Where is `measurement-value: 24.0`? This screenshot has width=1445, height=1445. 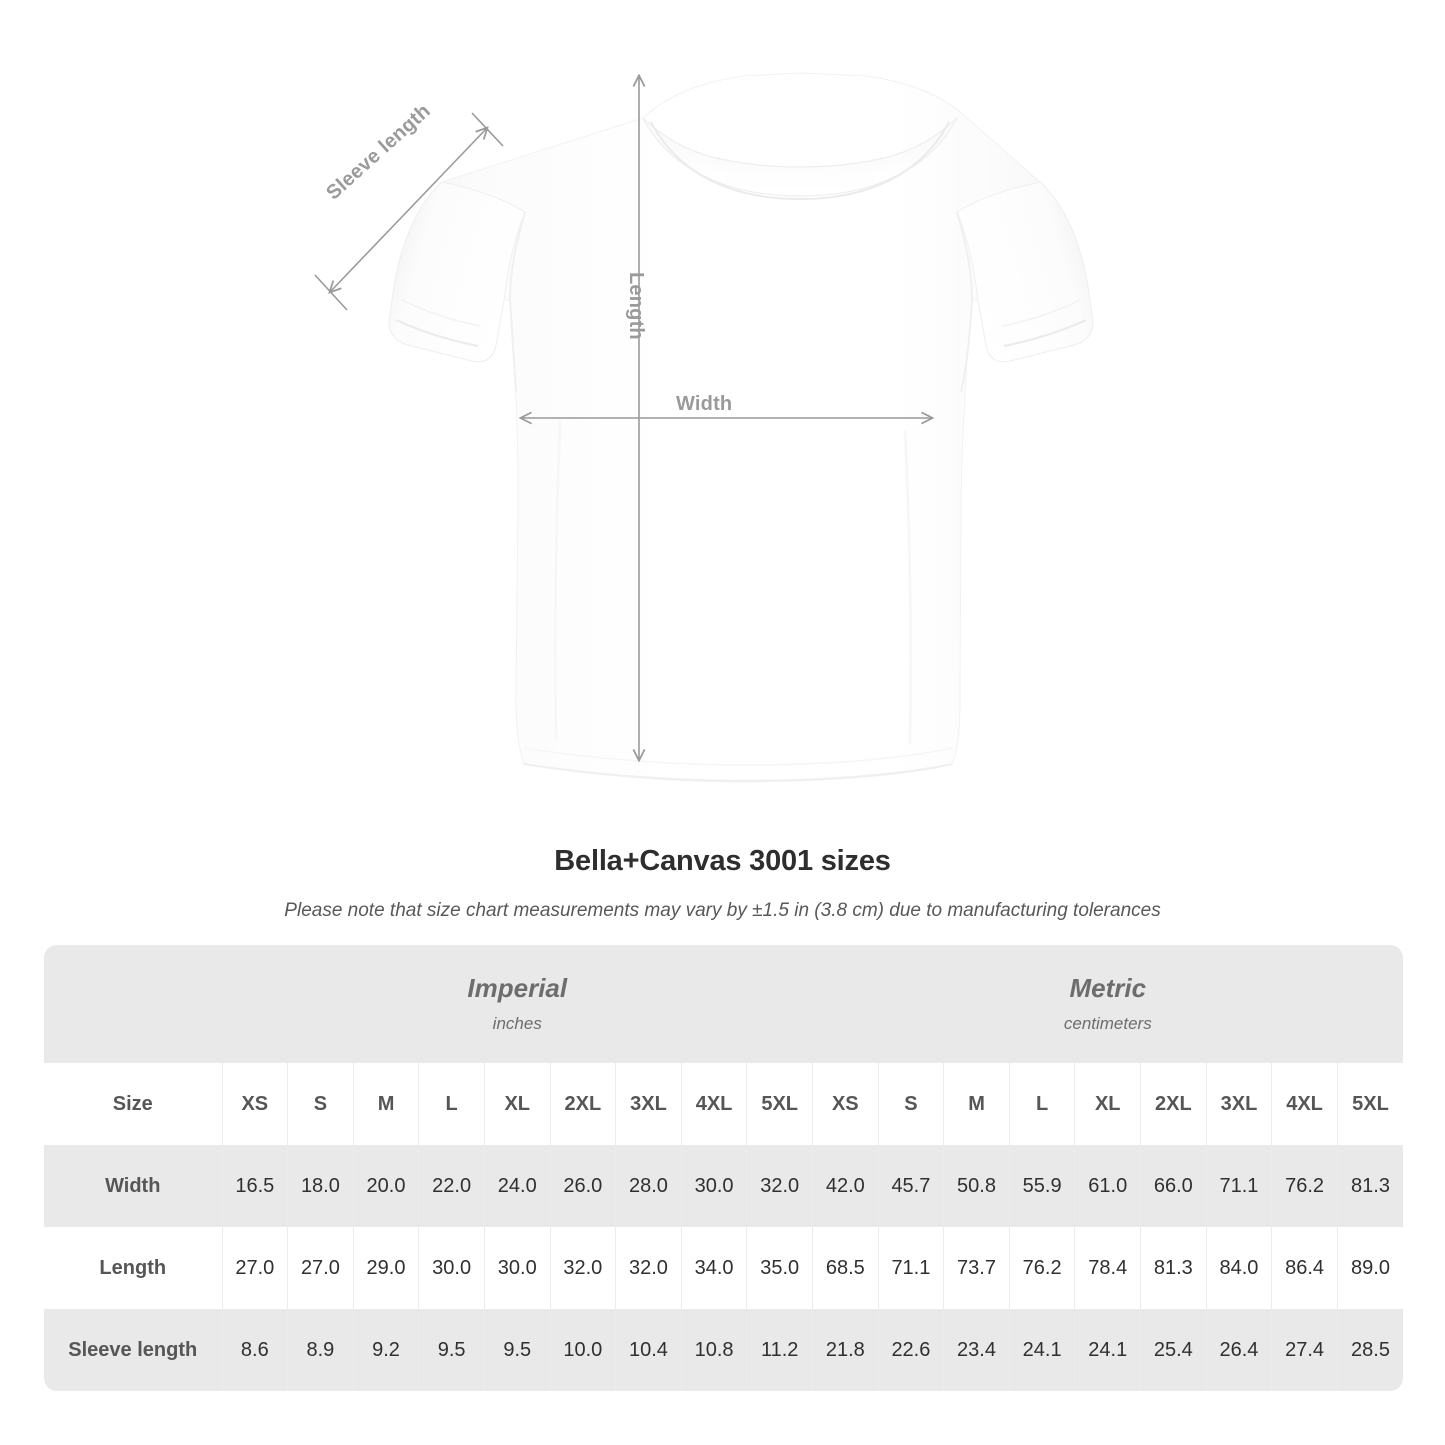
measurement-value: 24.0 is located at coordinates (517, 1186).